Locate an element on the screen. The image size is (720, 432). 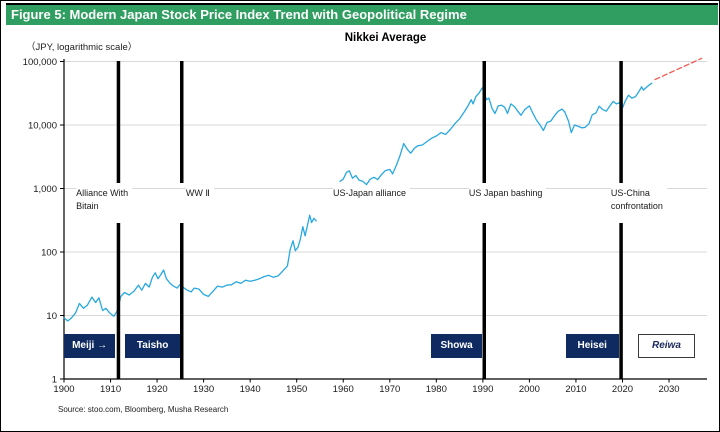
x-tick-label: 1960 is located at coordinates (343, 389).